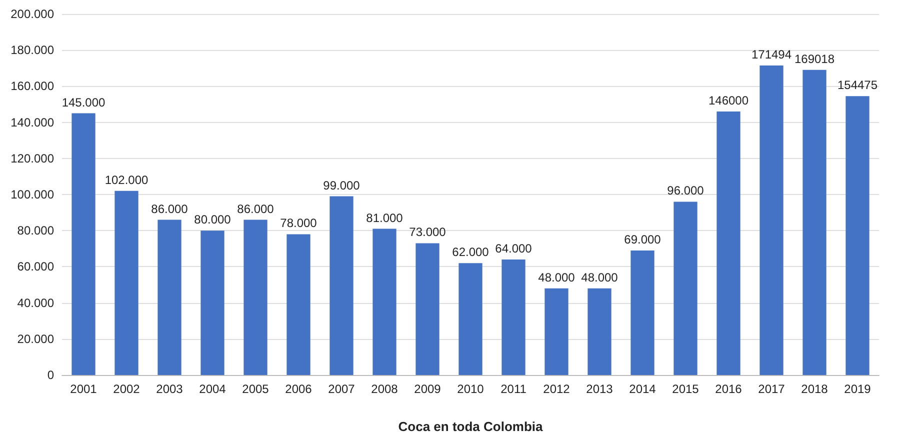 The height and width of the screenshot is (445, 899). What do you see at coordinates (126, 179) in the screenshot?
I see `data-label: 102.000` at bounding box center [126, 179].